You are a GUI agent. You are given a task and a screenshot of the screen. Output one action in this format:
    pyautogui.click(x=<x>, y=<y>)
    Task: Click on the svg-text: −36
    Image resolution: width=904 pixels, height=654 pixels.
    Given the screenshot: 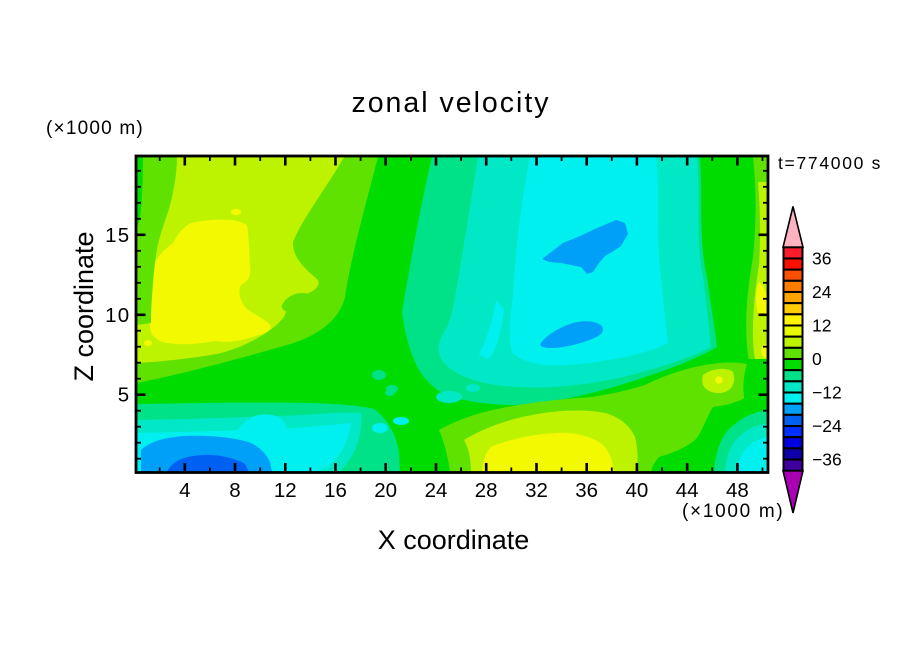 What is the action you would take?
    pyautogui.click(x=827, y=460)
    